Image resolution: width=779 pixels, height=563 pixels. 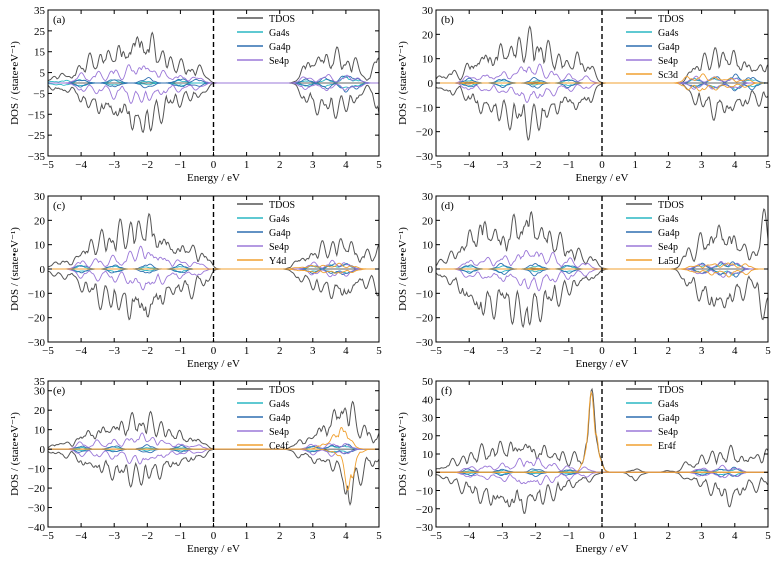 What do you see at coordinates (667, 446) in the screenshot?
I see `legend-label-Er4f: Er4f` at bounding box center [667, 446].